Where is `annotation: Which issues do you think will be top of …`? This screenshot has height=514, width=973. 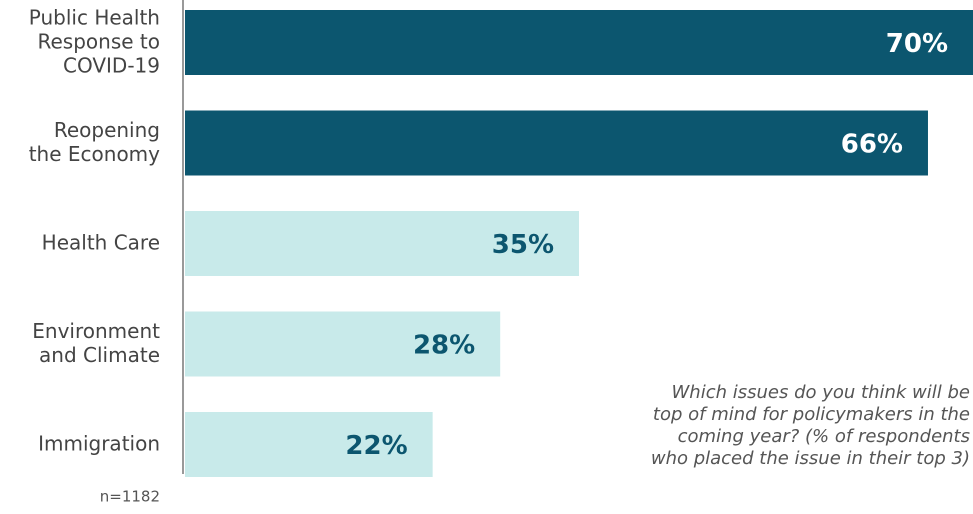 annotation: Which issues do you think will be top of … is located at coordinates (810, 425).